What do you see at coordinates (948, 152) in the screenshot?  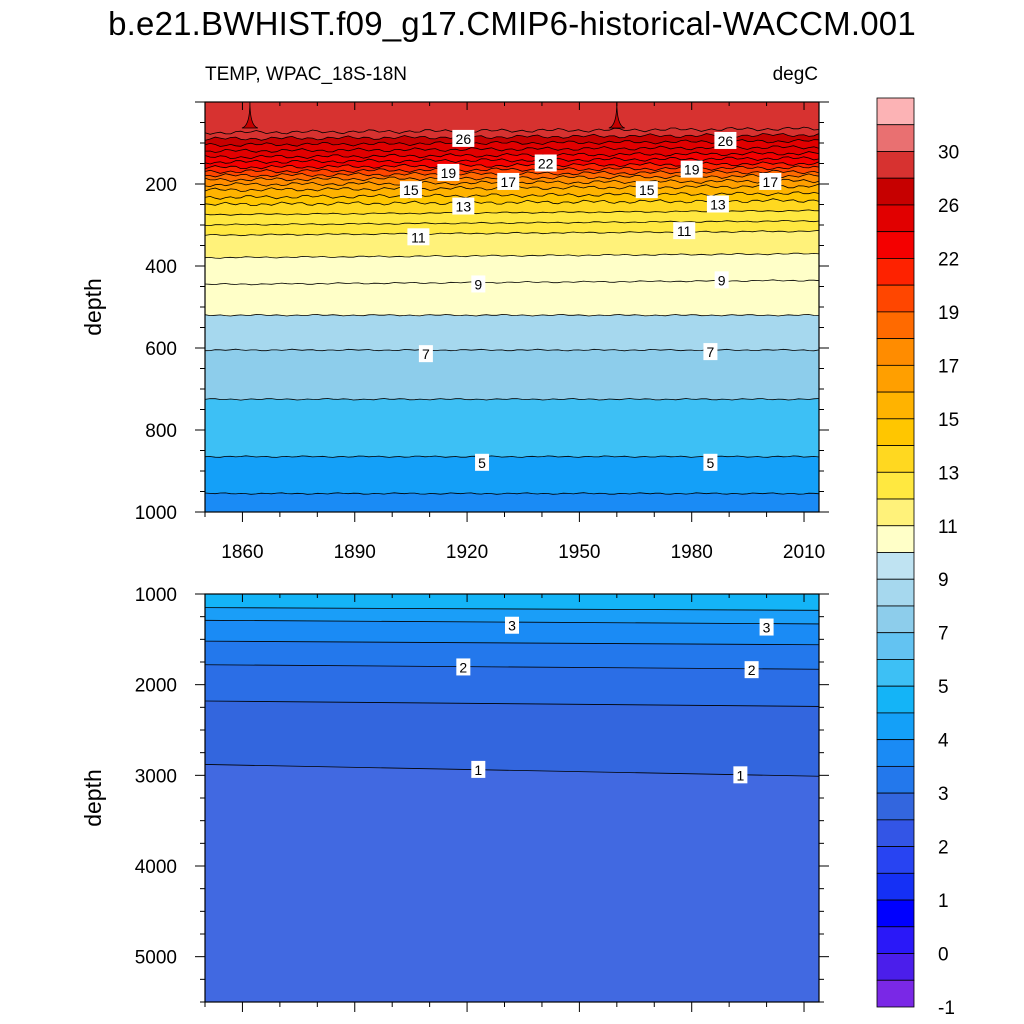 I see `colorbar-label: 30` at bounding box center [948, 152].